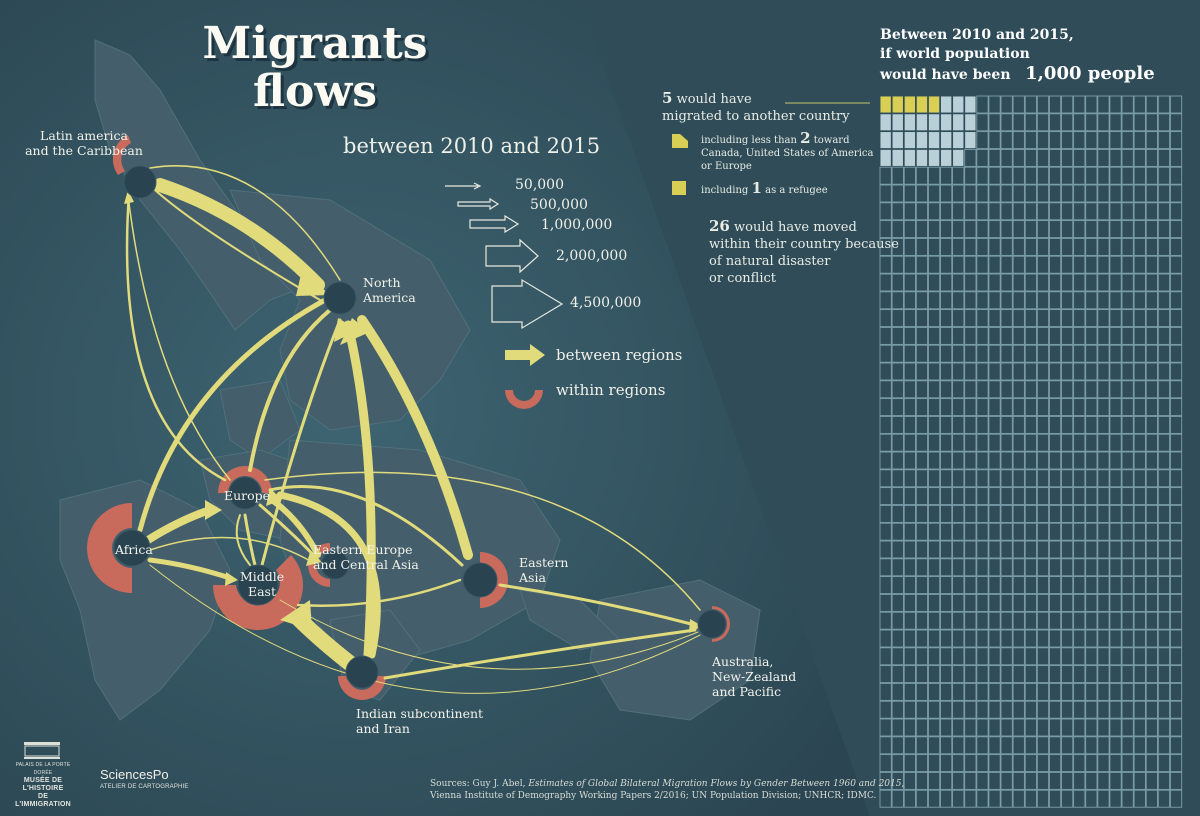  I want to click on swatch-toward-north-fold, so click(684, 137).